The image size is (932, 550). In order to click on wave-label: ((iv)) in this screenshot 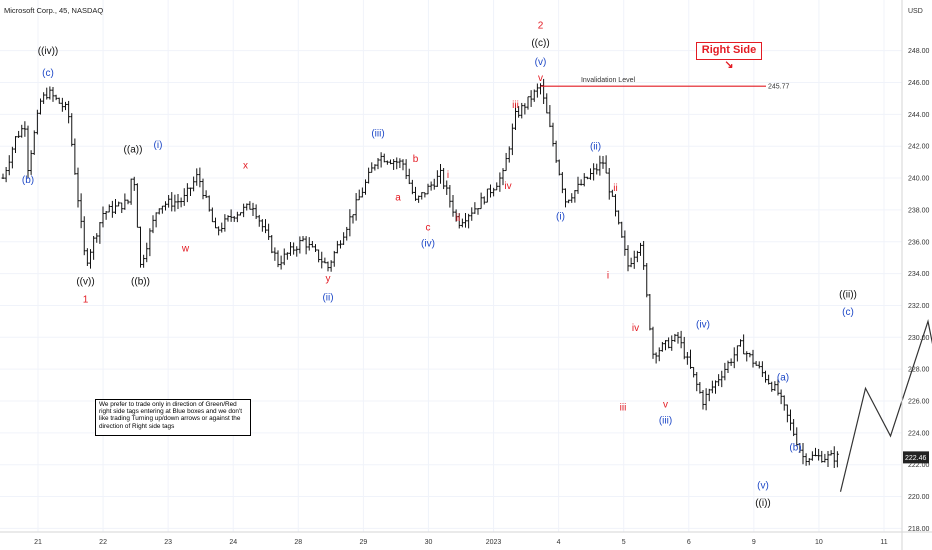, I will do `click(48, 51)`.